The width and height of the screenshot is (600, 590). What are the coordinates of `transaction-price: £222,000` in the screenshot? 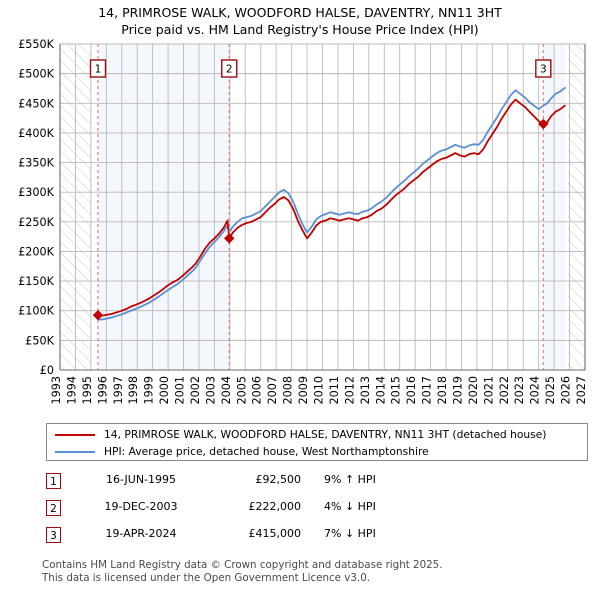 It's located at (275, 506).